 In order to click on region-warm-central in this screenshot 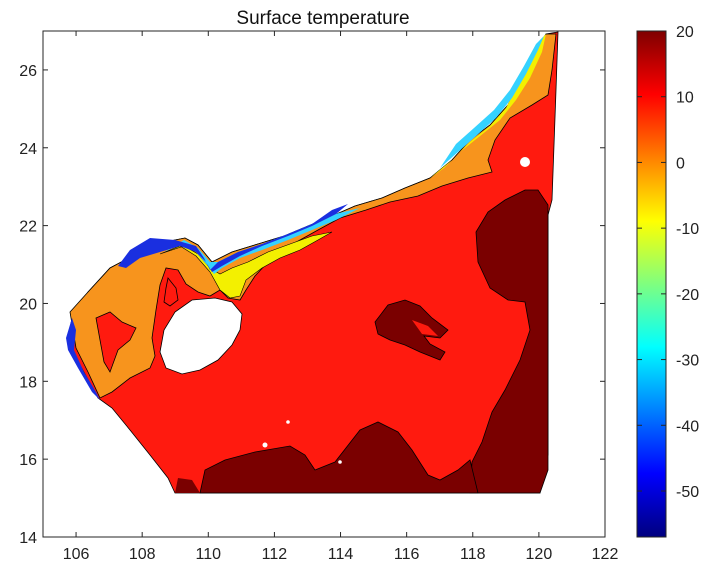, I will do `click(411, 330)`.